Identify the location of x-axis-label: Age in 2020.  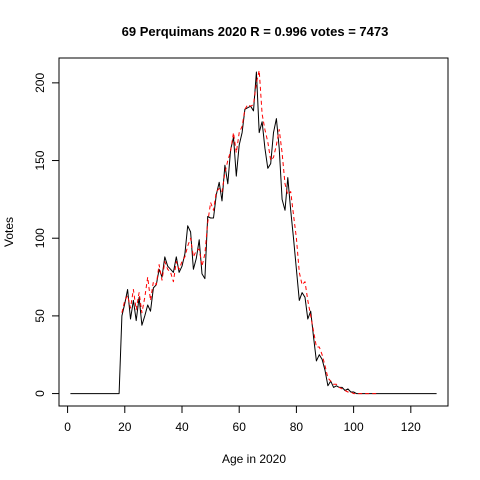
(254, 459).